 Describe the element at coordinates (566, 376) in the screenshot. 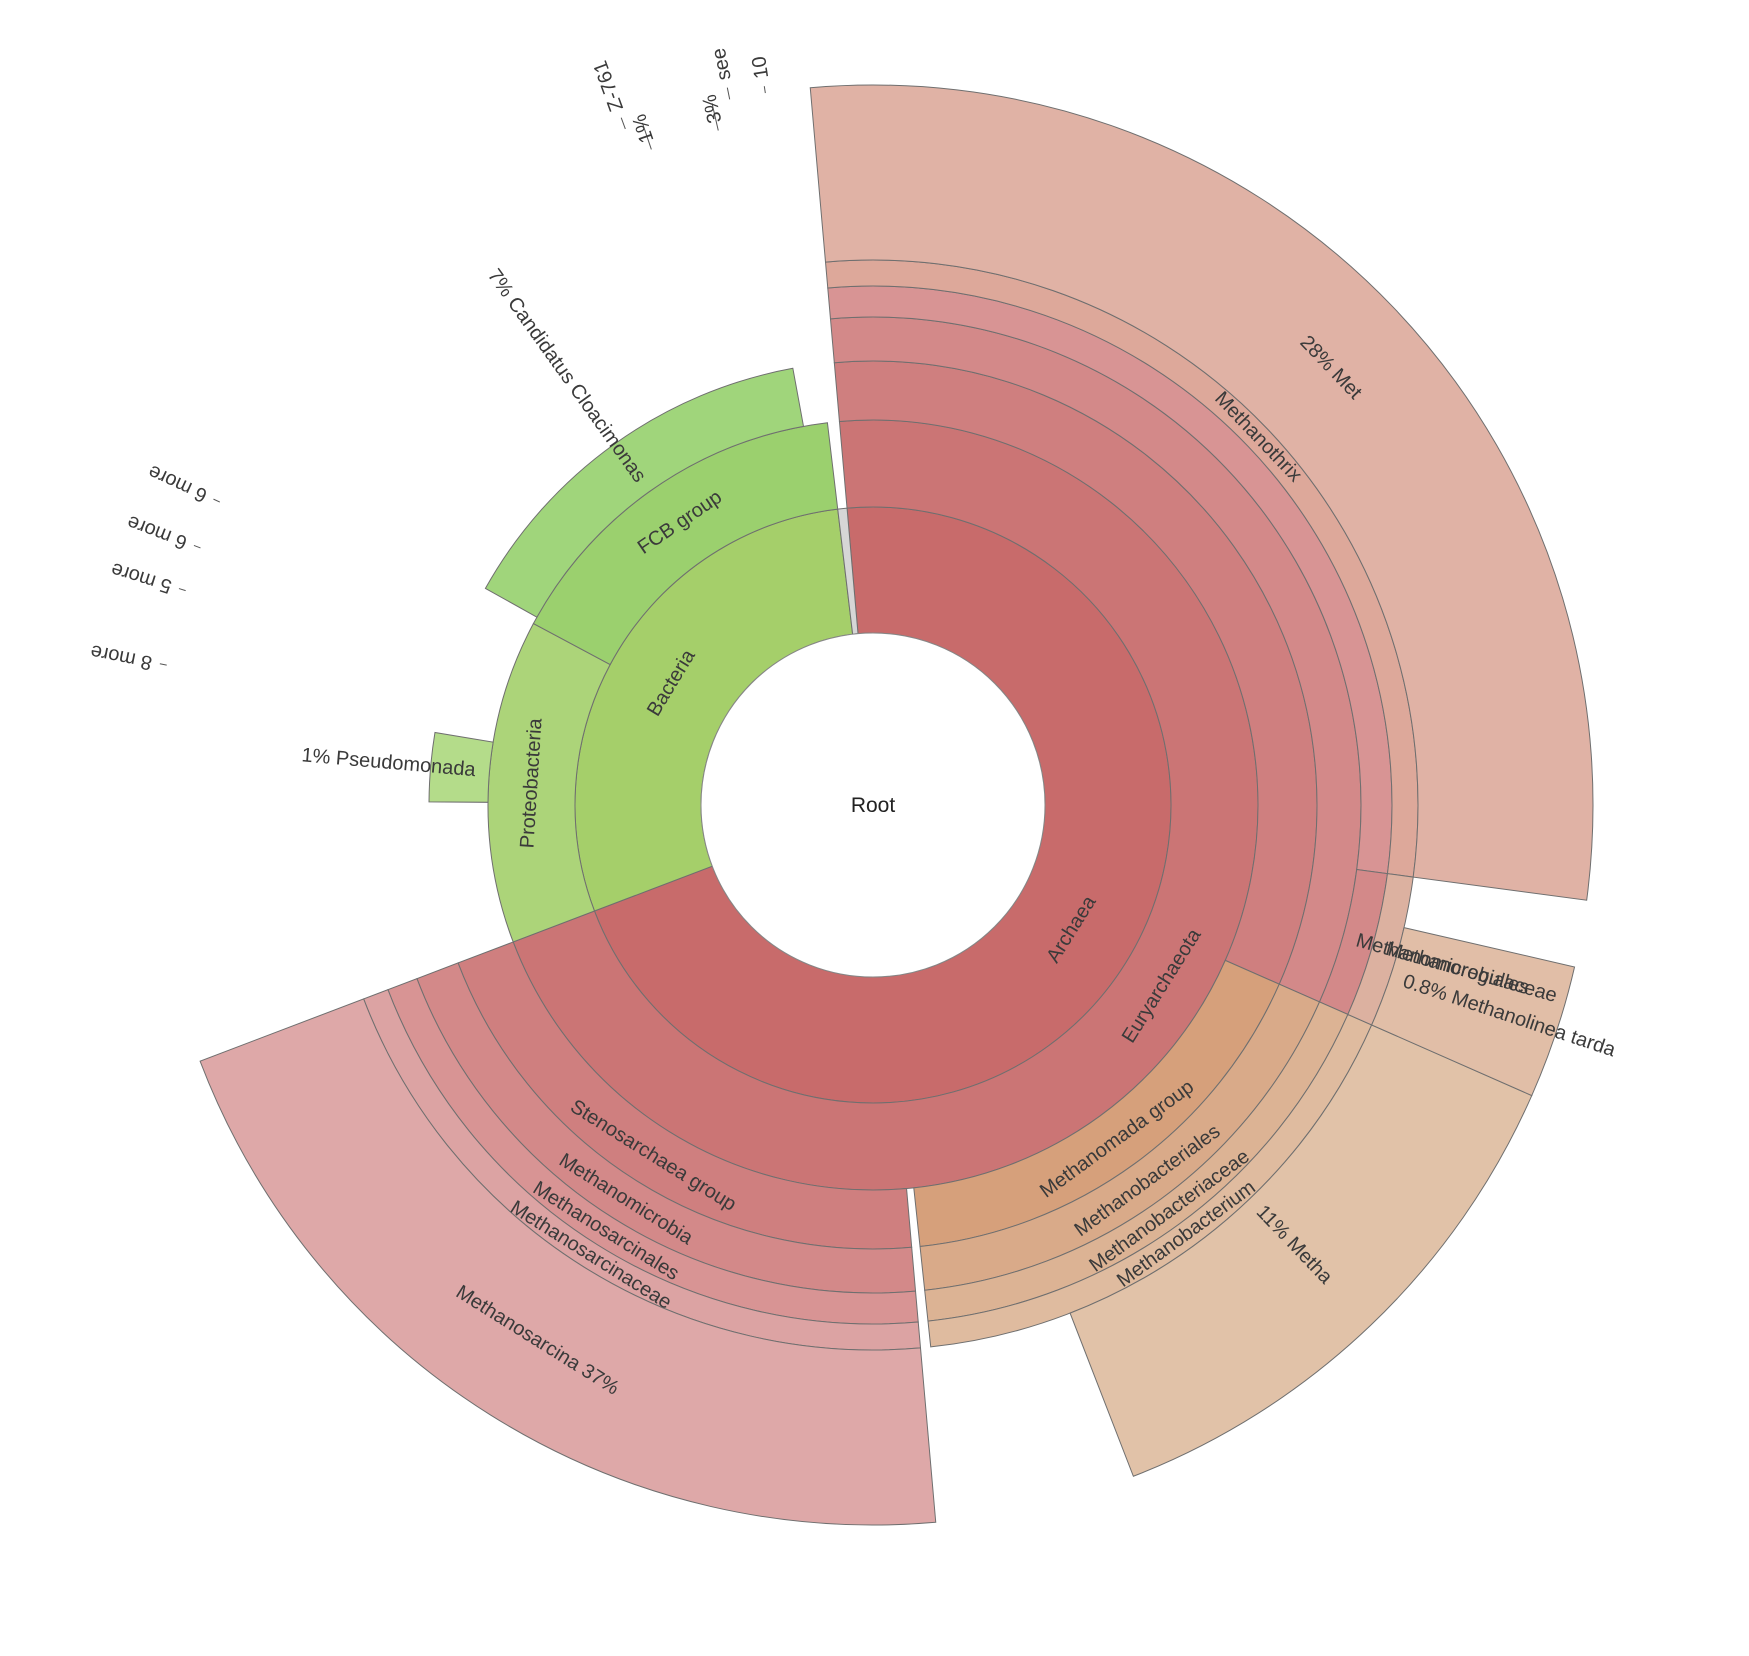

I see `label-candidatus-cloacimonas: 7% Candidatus Cloacimonas` at that location.